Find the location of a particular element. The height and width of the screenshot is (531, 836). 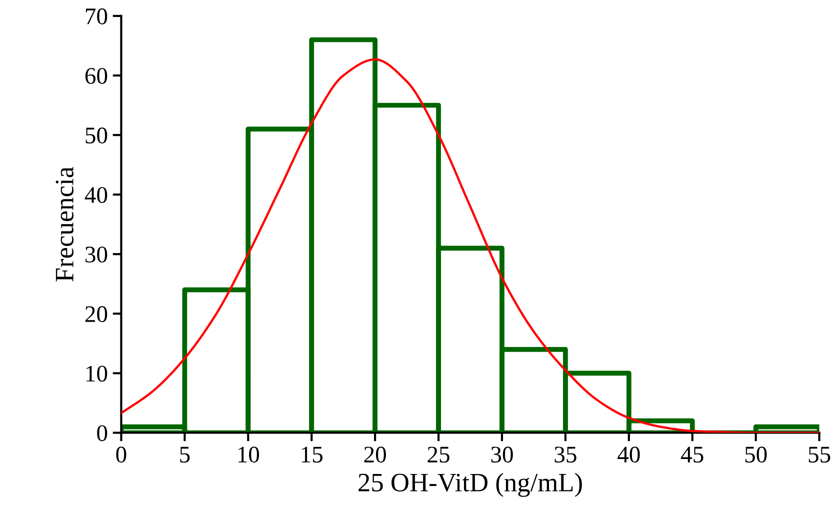

x-tick-label: 25 is located at coordinates (439, 454).